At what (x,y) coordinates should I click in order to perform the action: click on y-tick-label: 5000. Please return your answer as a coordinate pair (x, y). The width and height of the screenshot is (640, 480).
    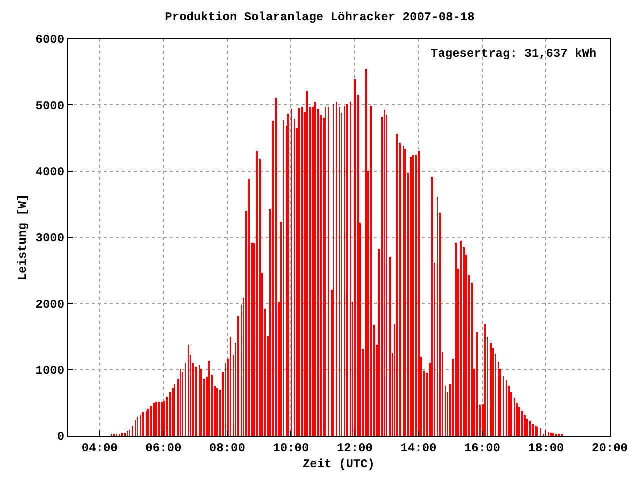
    Looking at the image, I should click on (50, 106).